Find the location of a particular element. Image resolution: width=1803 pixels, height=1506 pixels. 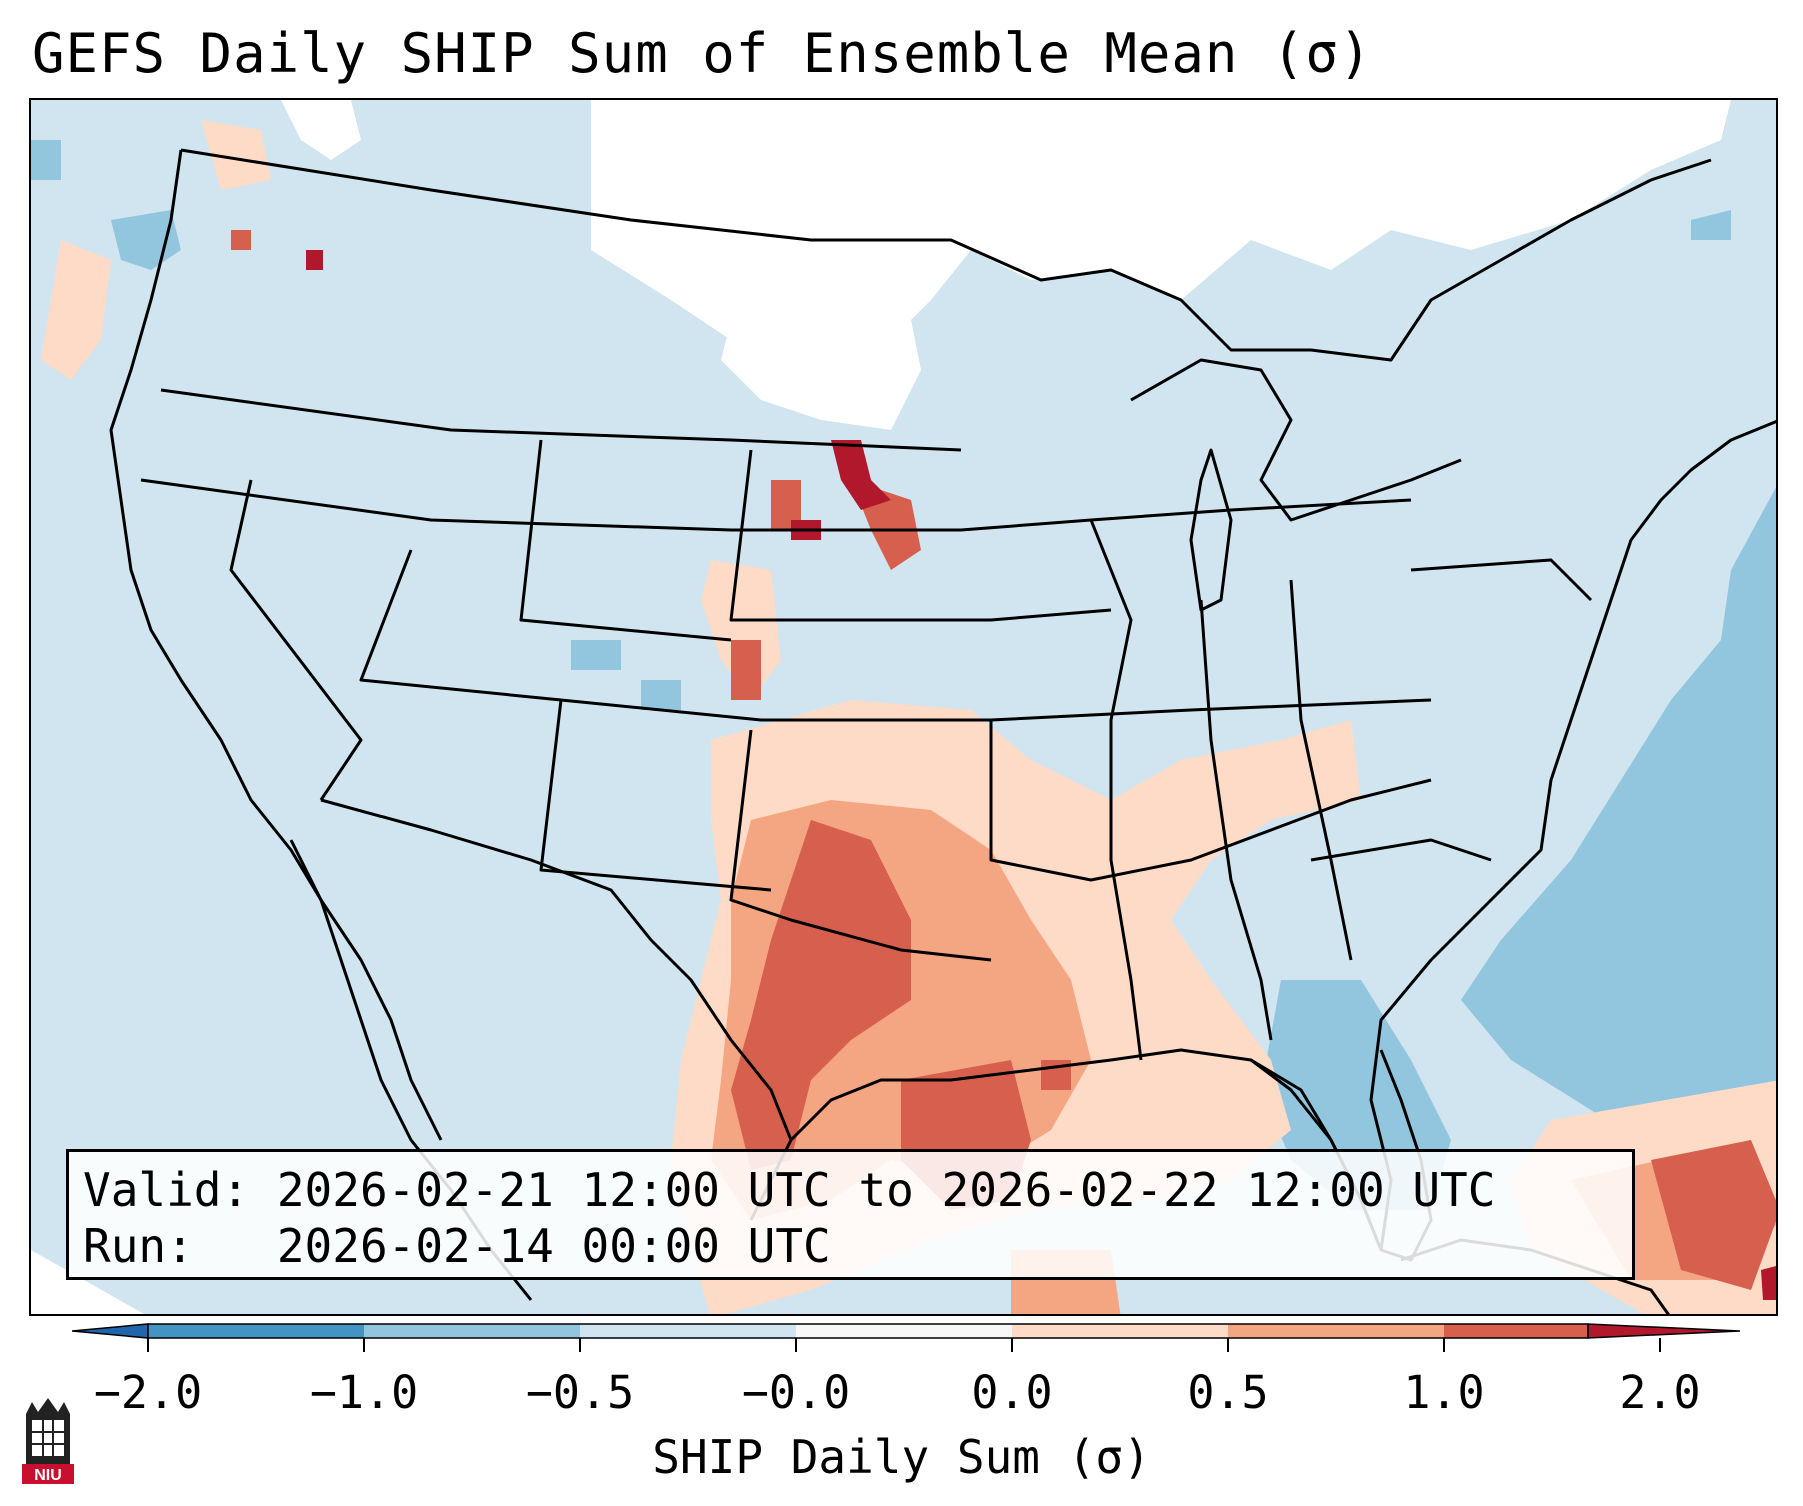

baja-california is located at coordinates (366, 990).